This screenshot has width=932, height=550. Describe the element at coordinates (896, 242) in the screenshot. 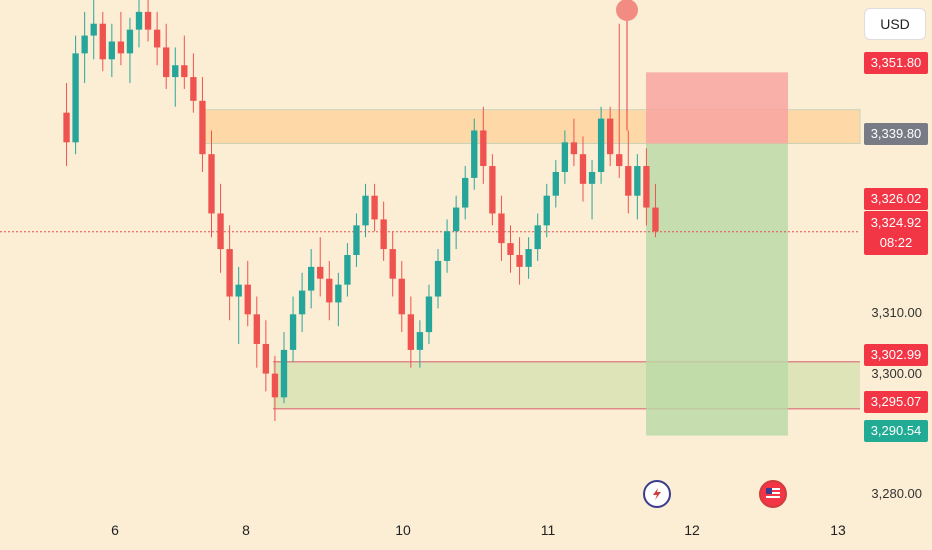

I see `candle-countdown: 08:22` at that location.